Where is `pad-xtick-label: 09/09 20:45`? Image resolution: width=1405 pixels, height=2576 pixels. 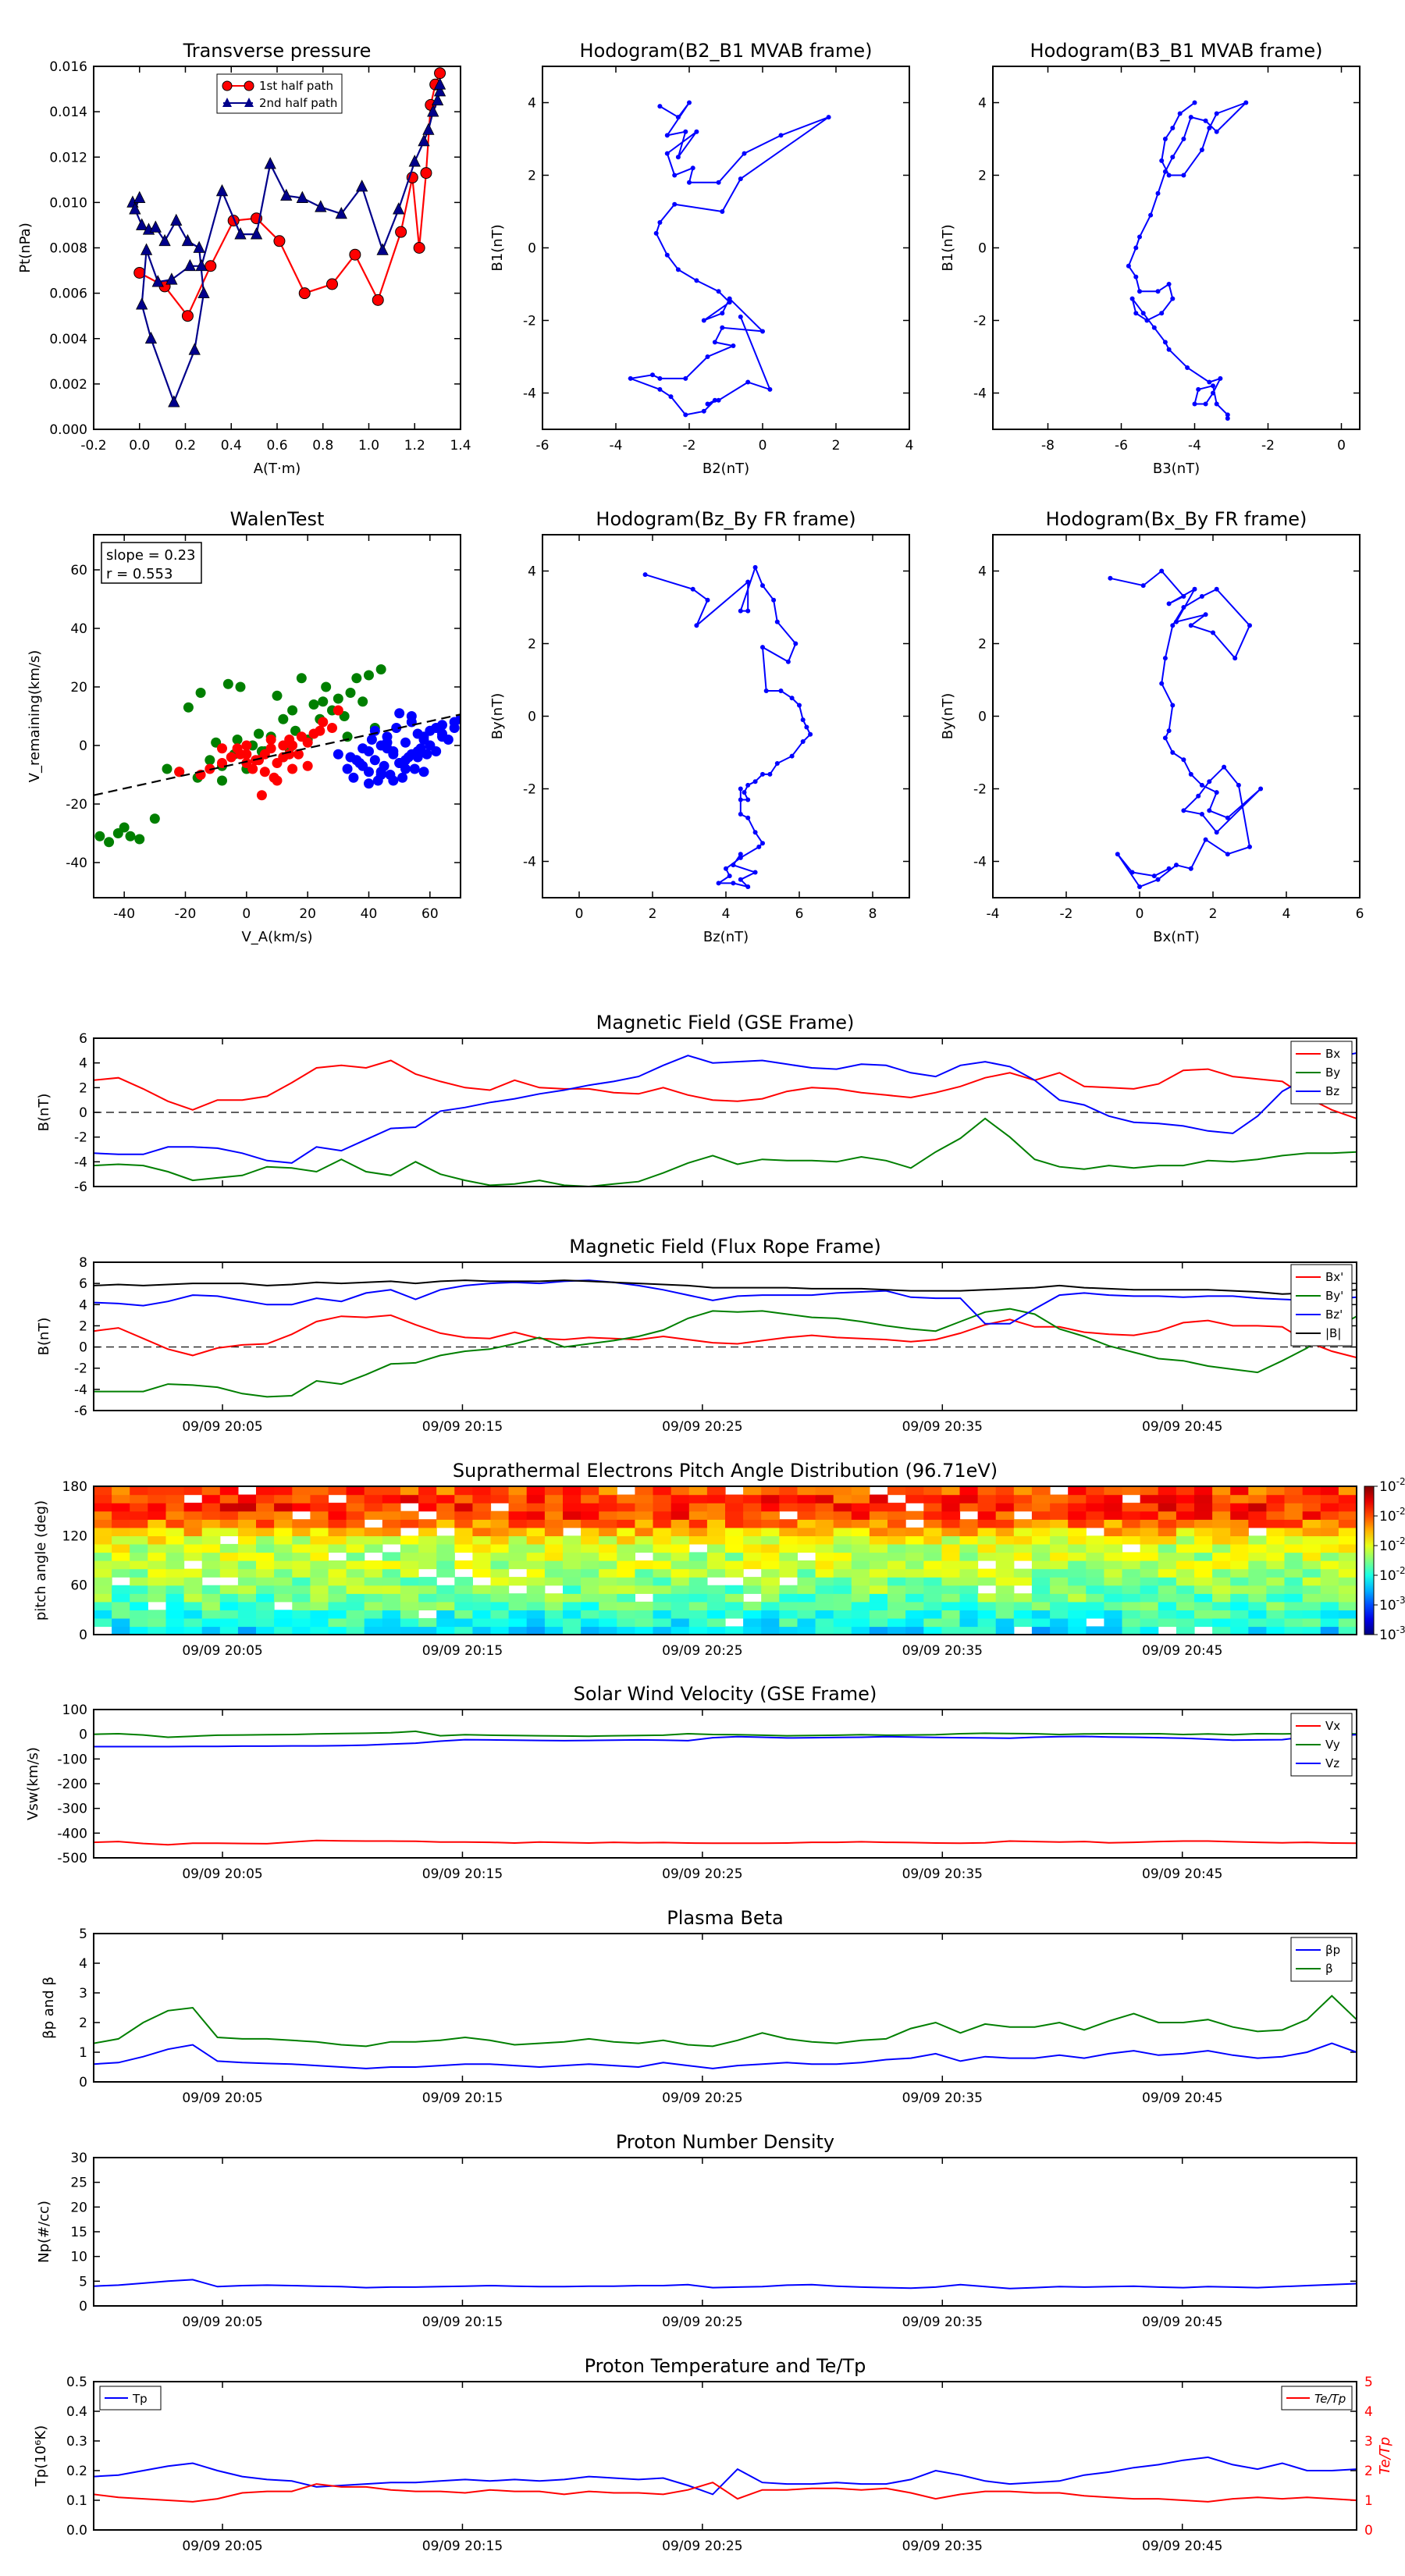
pad-xtick-label: 09/09 20:45 is located at coordinates (1182, 1651).